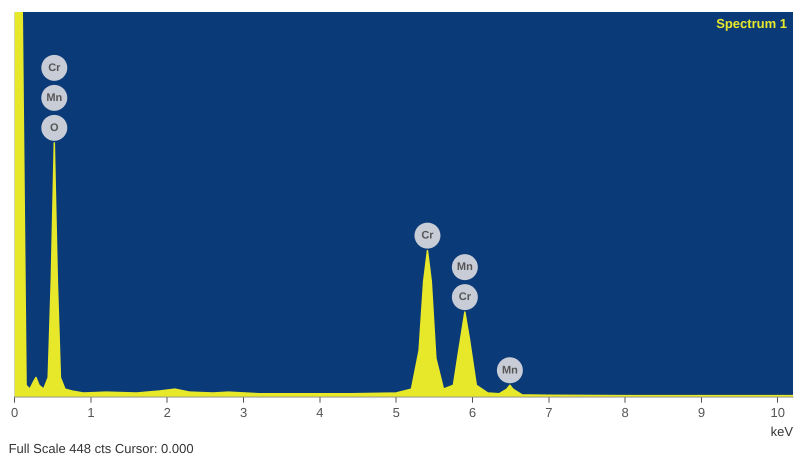  Describe the element at coordinates (777, 412) in the screenshot. I see `x-tick-label: 10` at that location.